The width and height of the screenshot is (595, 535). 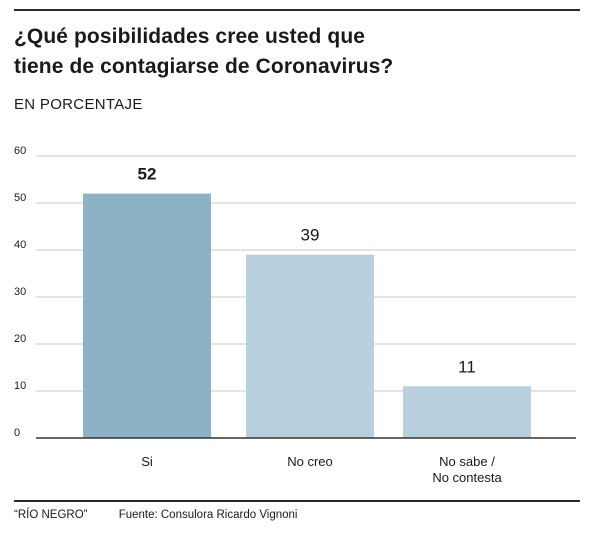 I want to click on x-tick-label: No contesta, so click(x=467, y=477).